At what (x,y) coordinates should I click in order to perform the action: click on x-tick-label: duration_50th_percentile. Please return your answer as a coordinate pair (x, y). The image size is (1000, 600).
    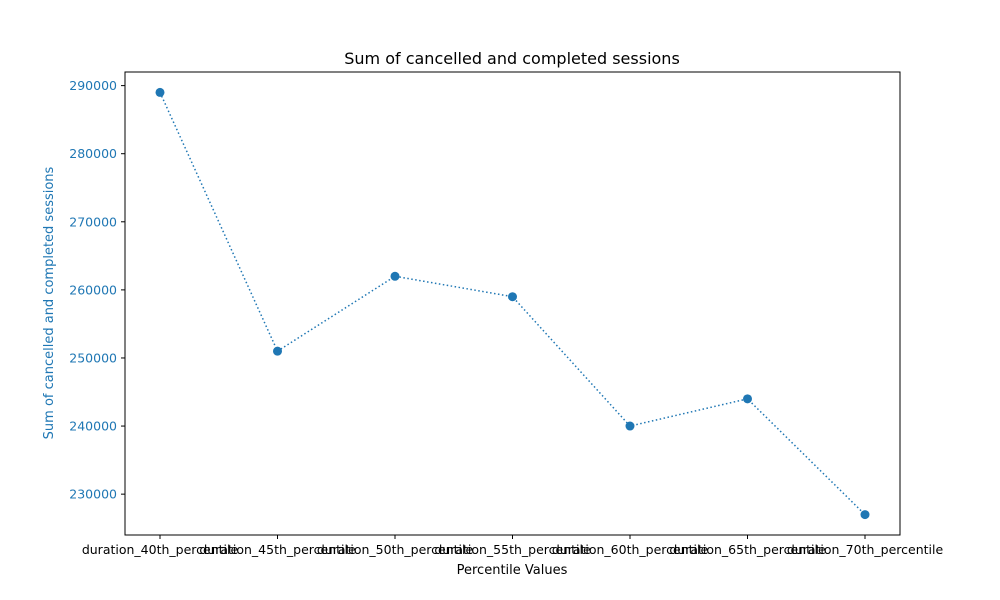
    Looking at the image, I should click on (395, 549).